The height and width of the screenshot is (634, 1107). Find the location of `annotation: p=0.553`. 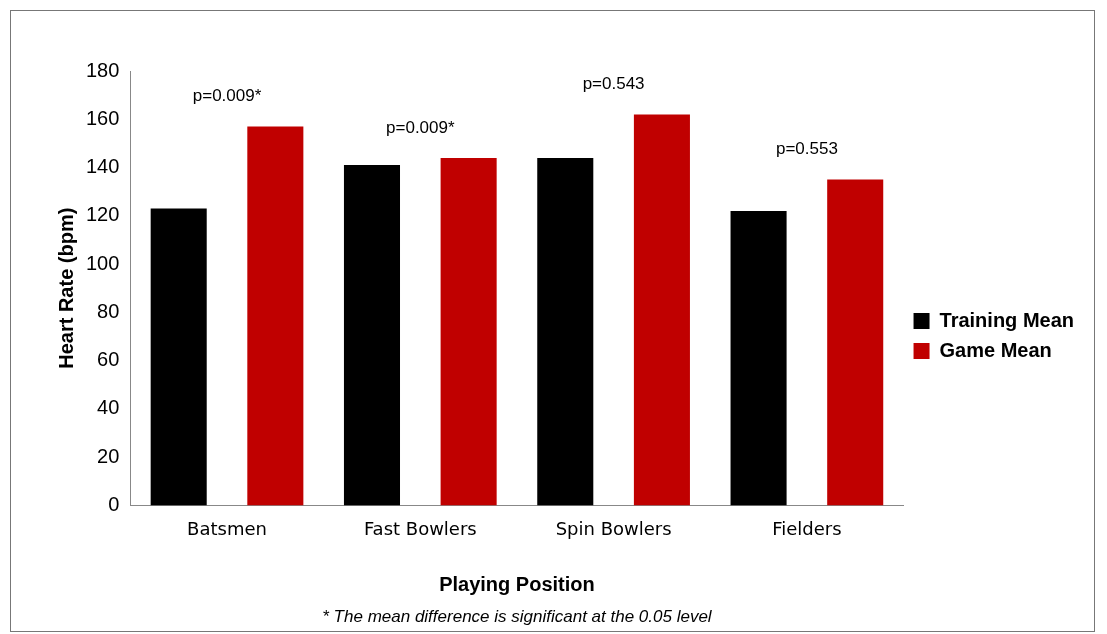

annotation: p=0.553 is located at coordinates (806, 149).